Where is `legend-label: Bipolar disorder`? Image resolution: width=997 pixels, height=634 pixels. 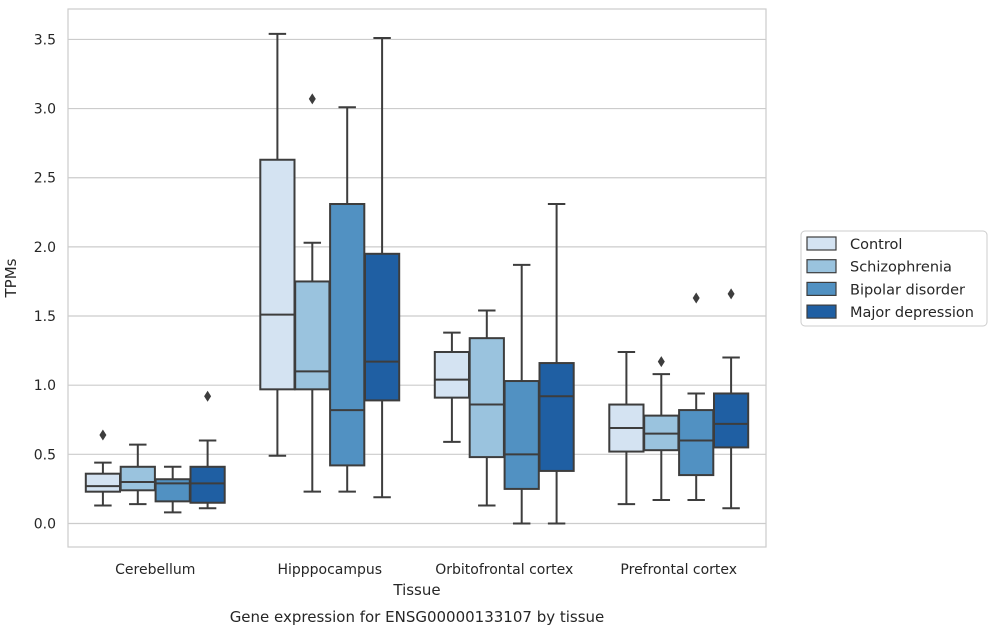 legend-label: Bipolar disorder is located at coordinates (907, 290).